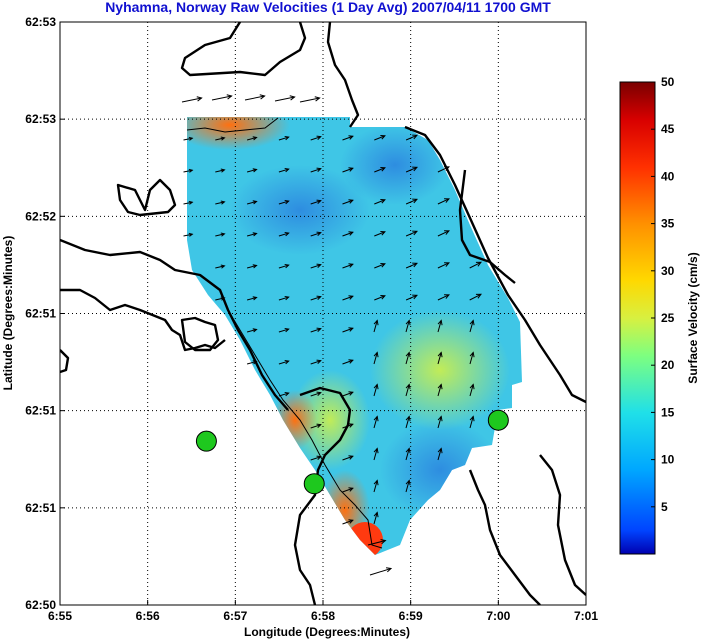  I want to click on colorbar-tick-label: 45, so click(668, 129).